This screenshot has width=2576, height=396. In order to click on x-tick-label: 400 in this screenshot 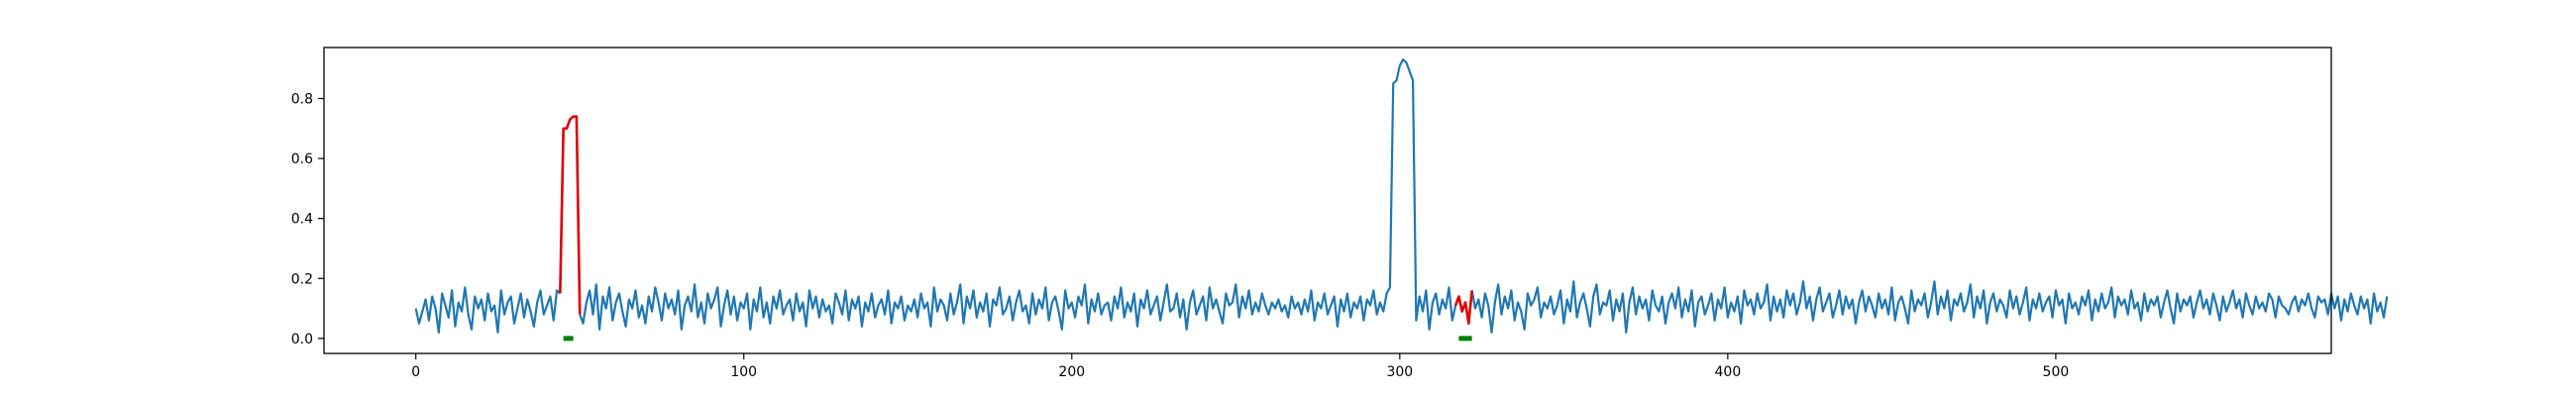, I will do `click(1728, 372)`.